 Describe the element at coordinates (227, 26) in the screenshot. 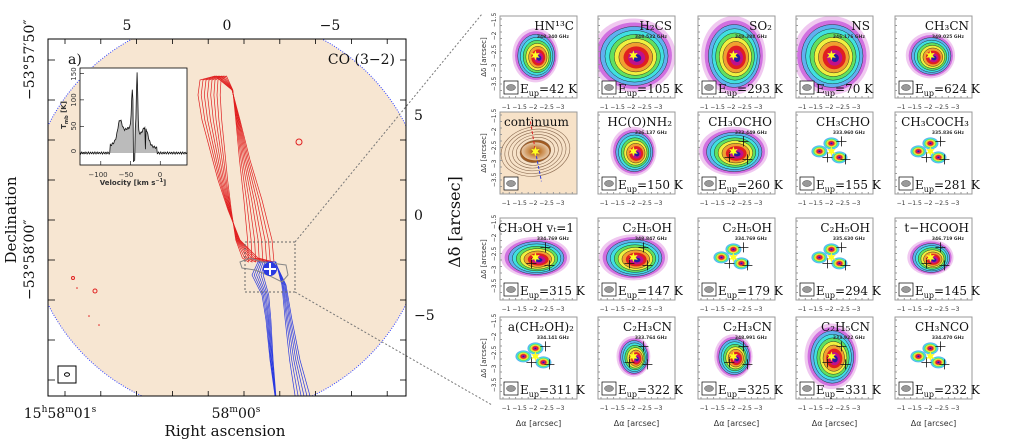

I see `top-tick: 0` at that location.